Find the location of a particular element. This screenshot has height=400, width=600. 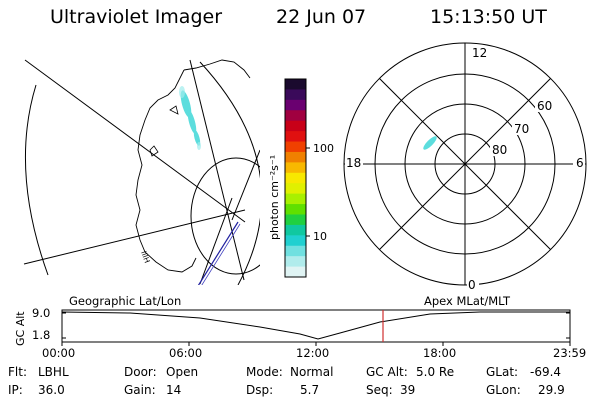

glat-label: GLat: is located at coordinates (502, 372).